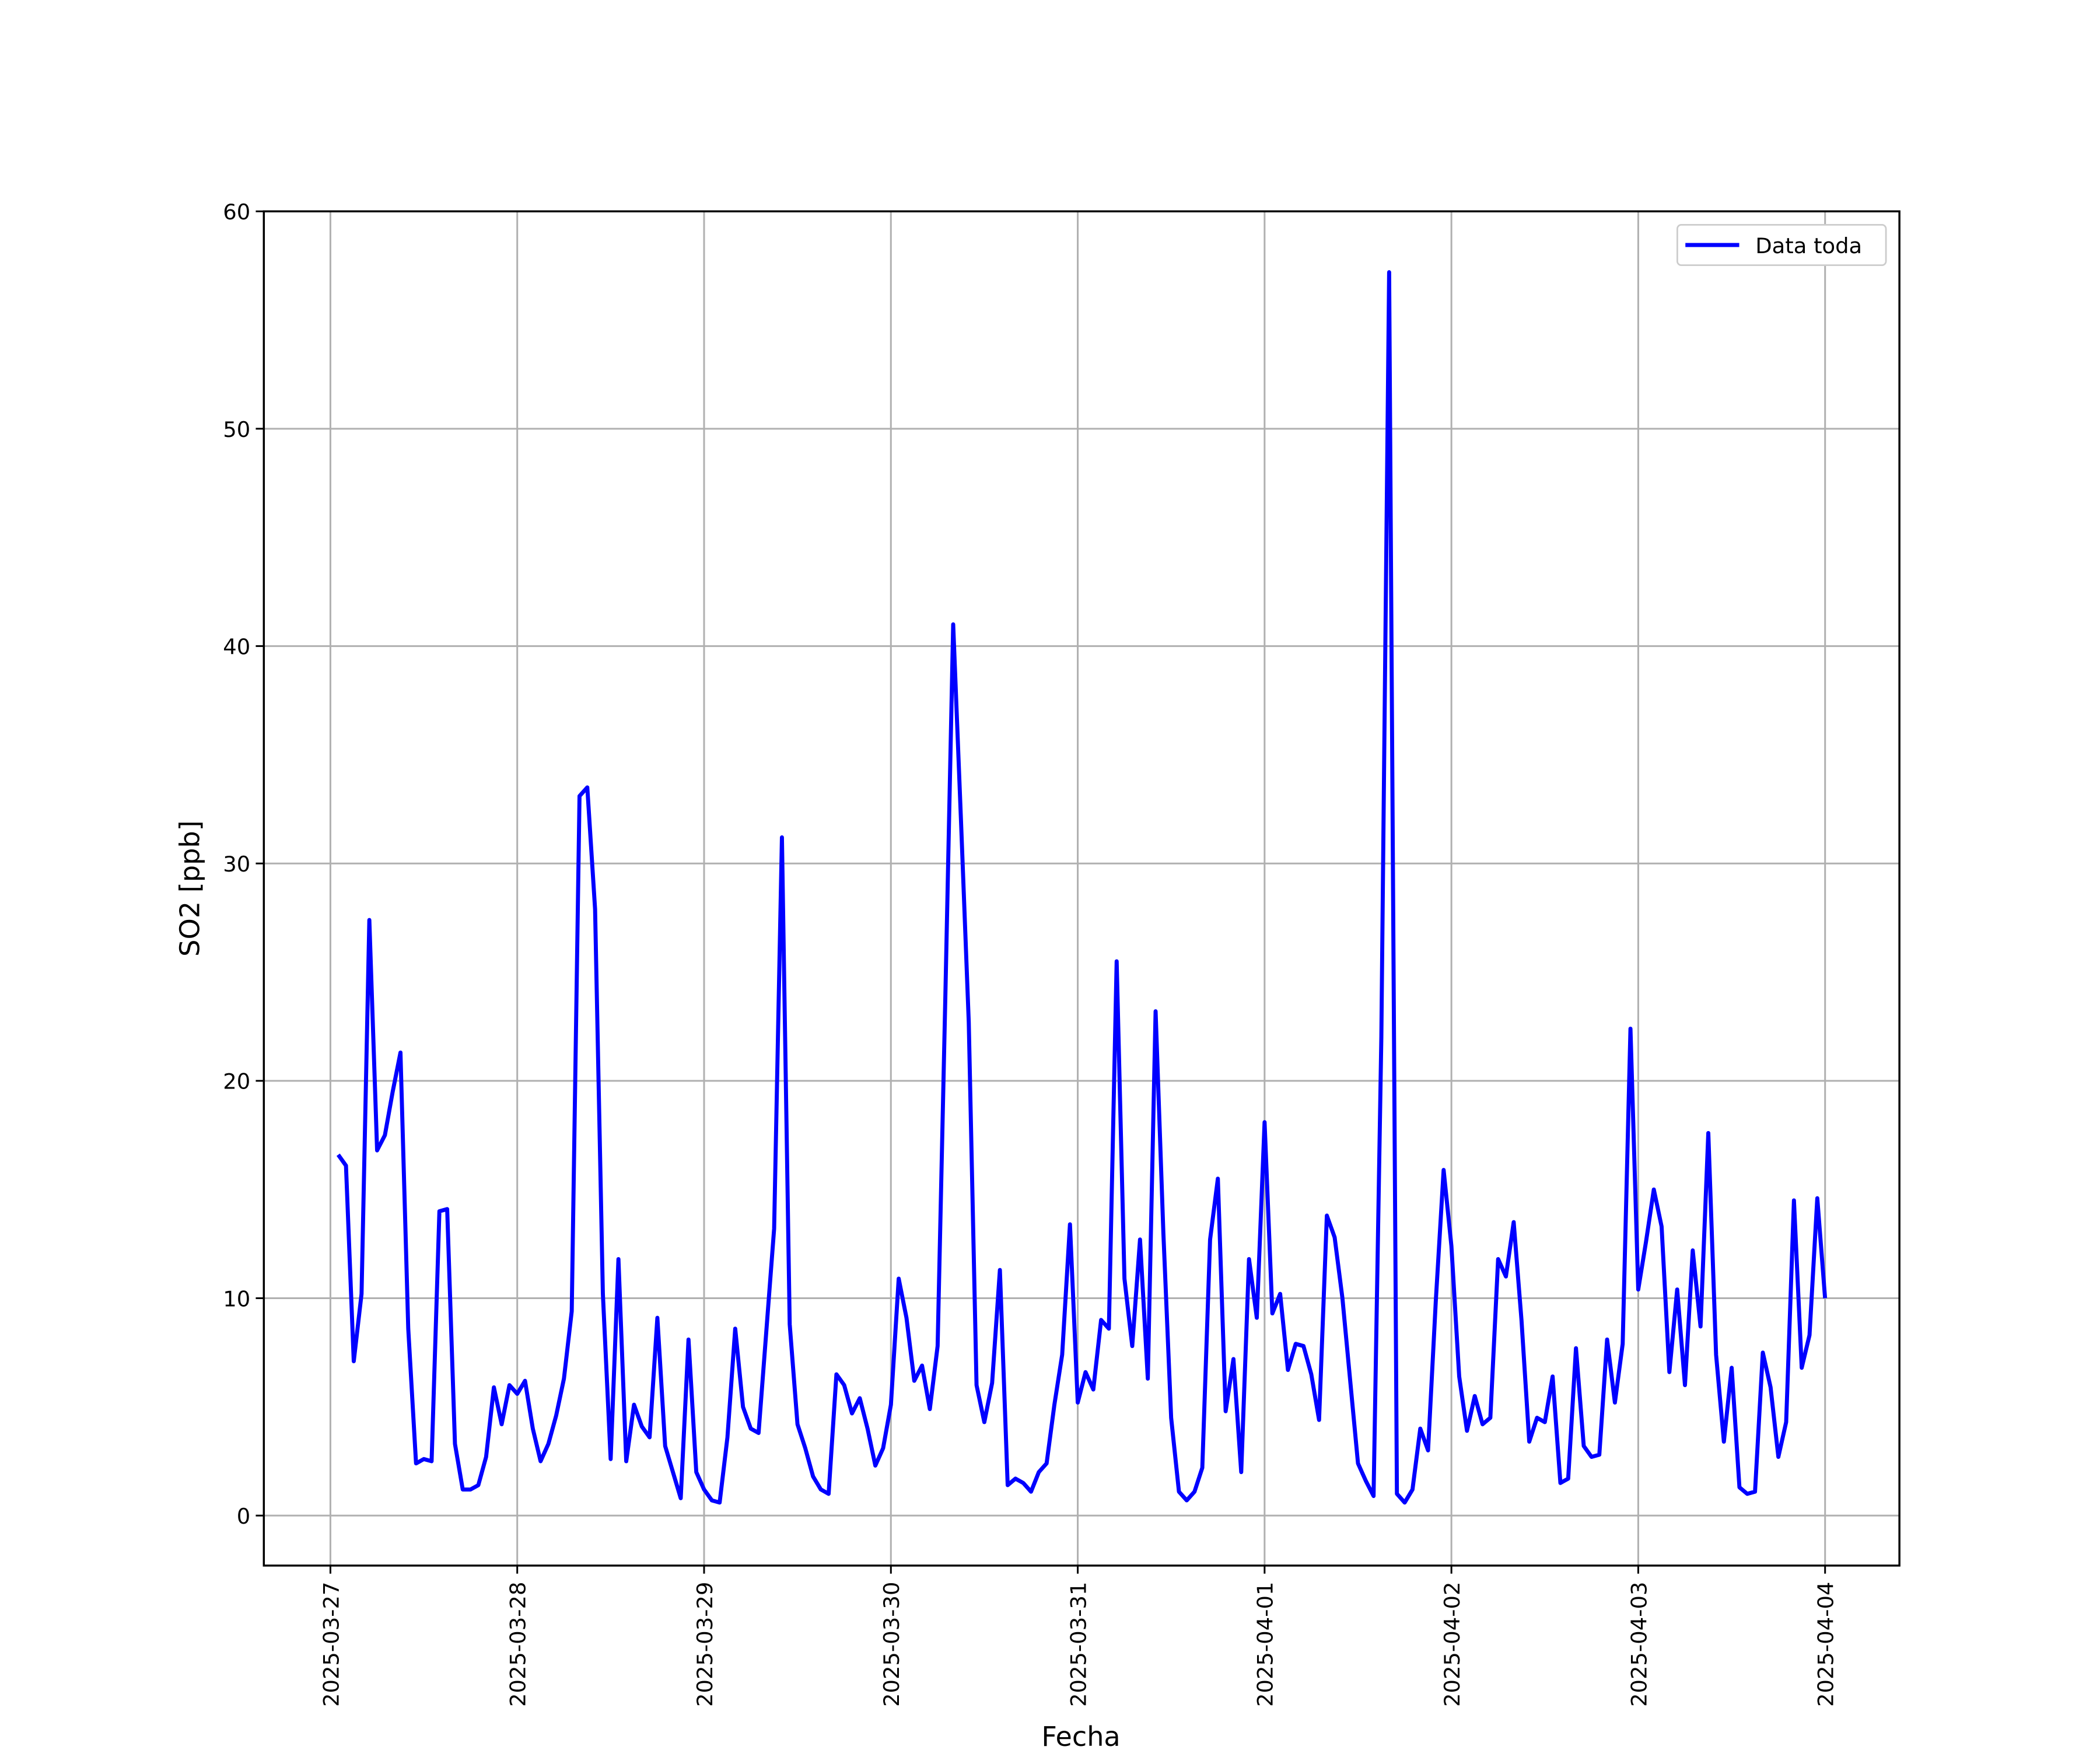 The image size is (2100, 1750). What do you see at coordinates (1080, 1735) in the screenshot?
I see `x-axis-label: Fecha` at bounding box center [1080, 1735].